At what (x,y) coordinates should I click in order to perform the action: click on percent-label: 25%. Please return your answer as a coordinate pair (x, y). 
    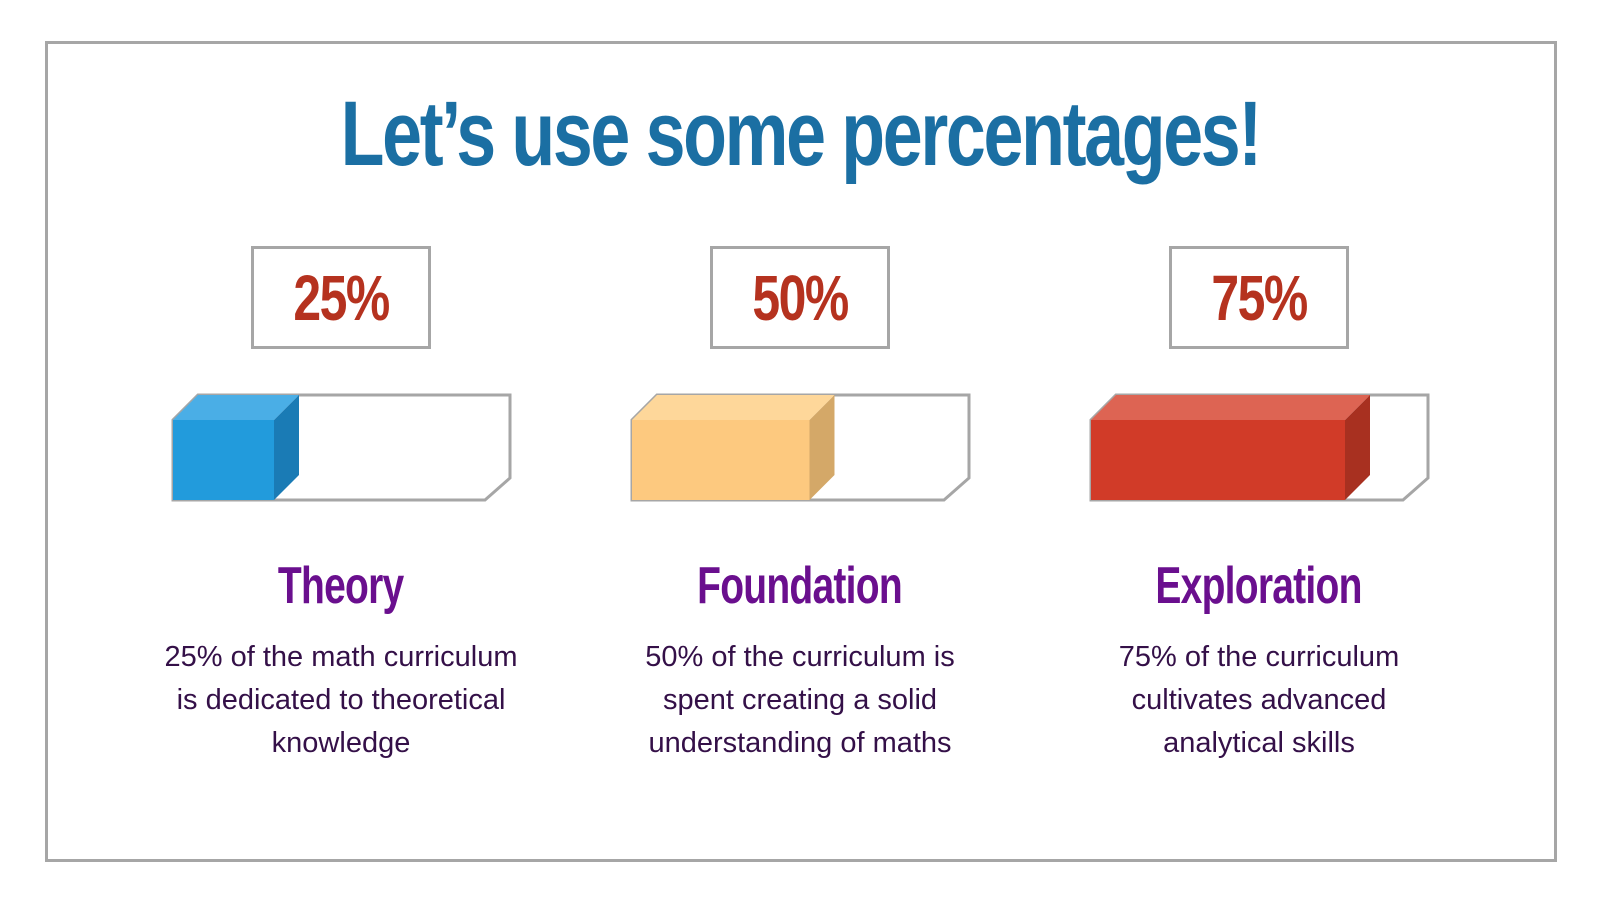
    Looking at the image, I should click on (341, 297).